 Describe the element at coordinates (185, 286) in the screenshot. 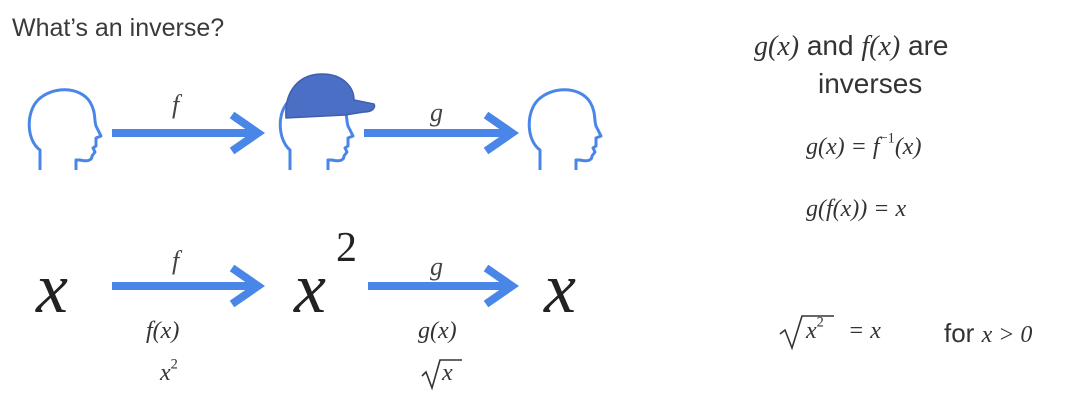

I see `arrow-f-bottom` at that location.